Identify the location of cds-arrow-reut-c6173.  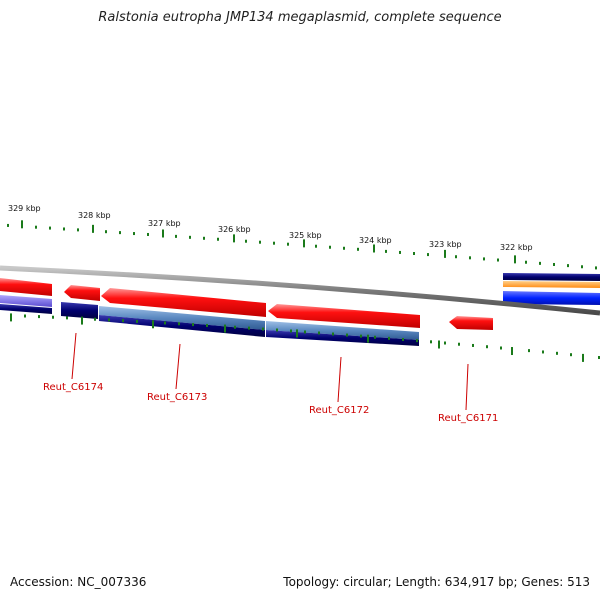
(183, 302).